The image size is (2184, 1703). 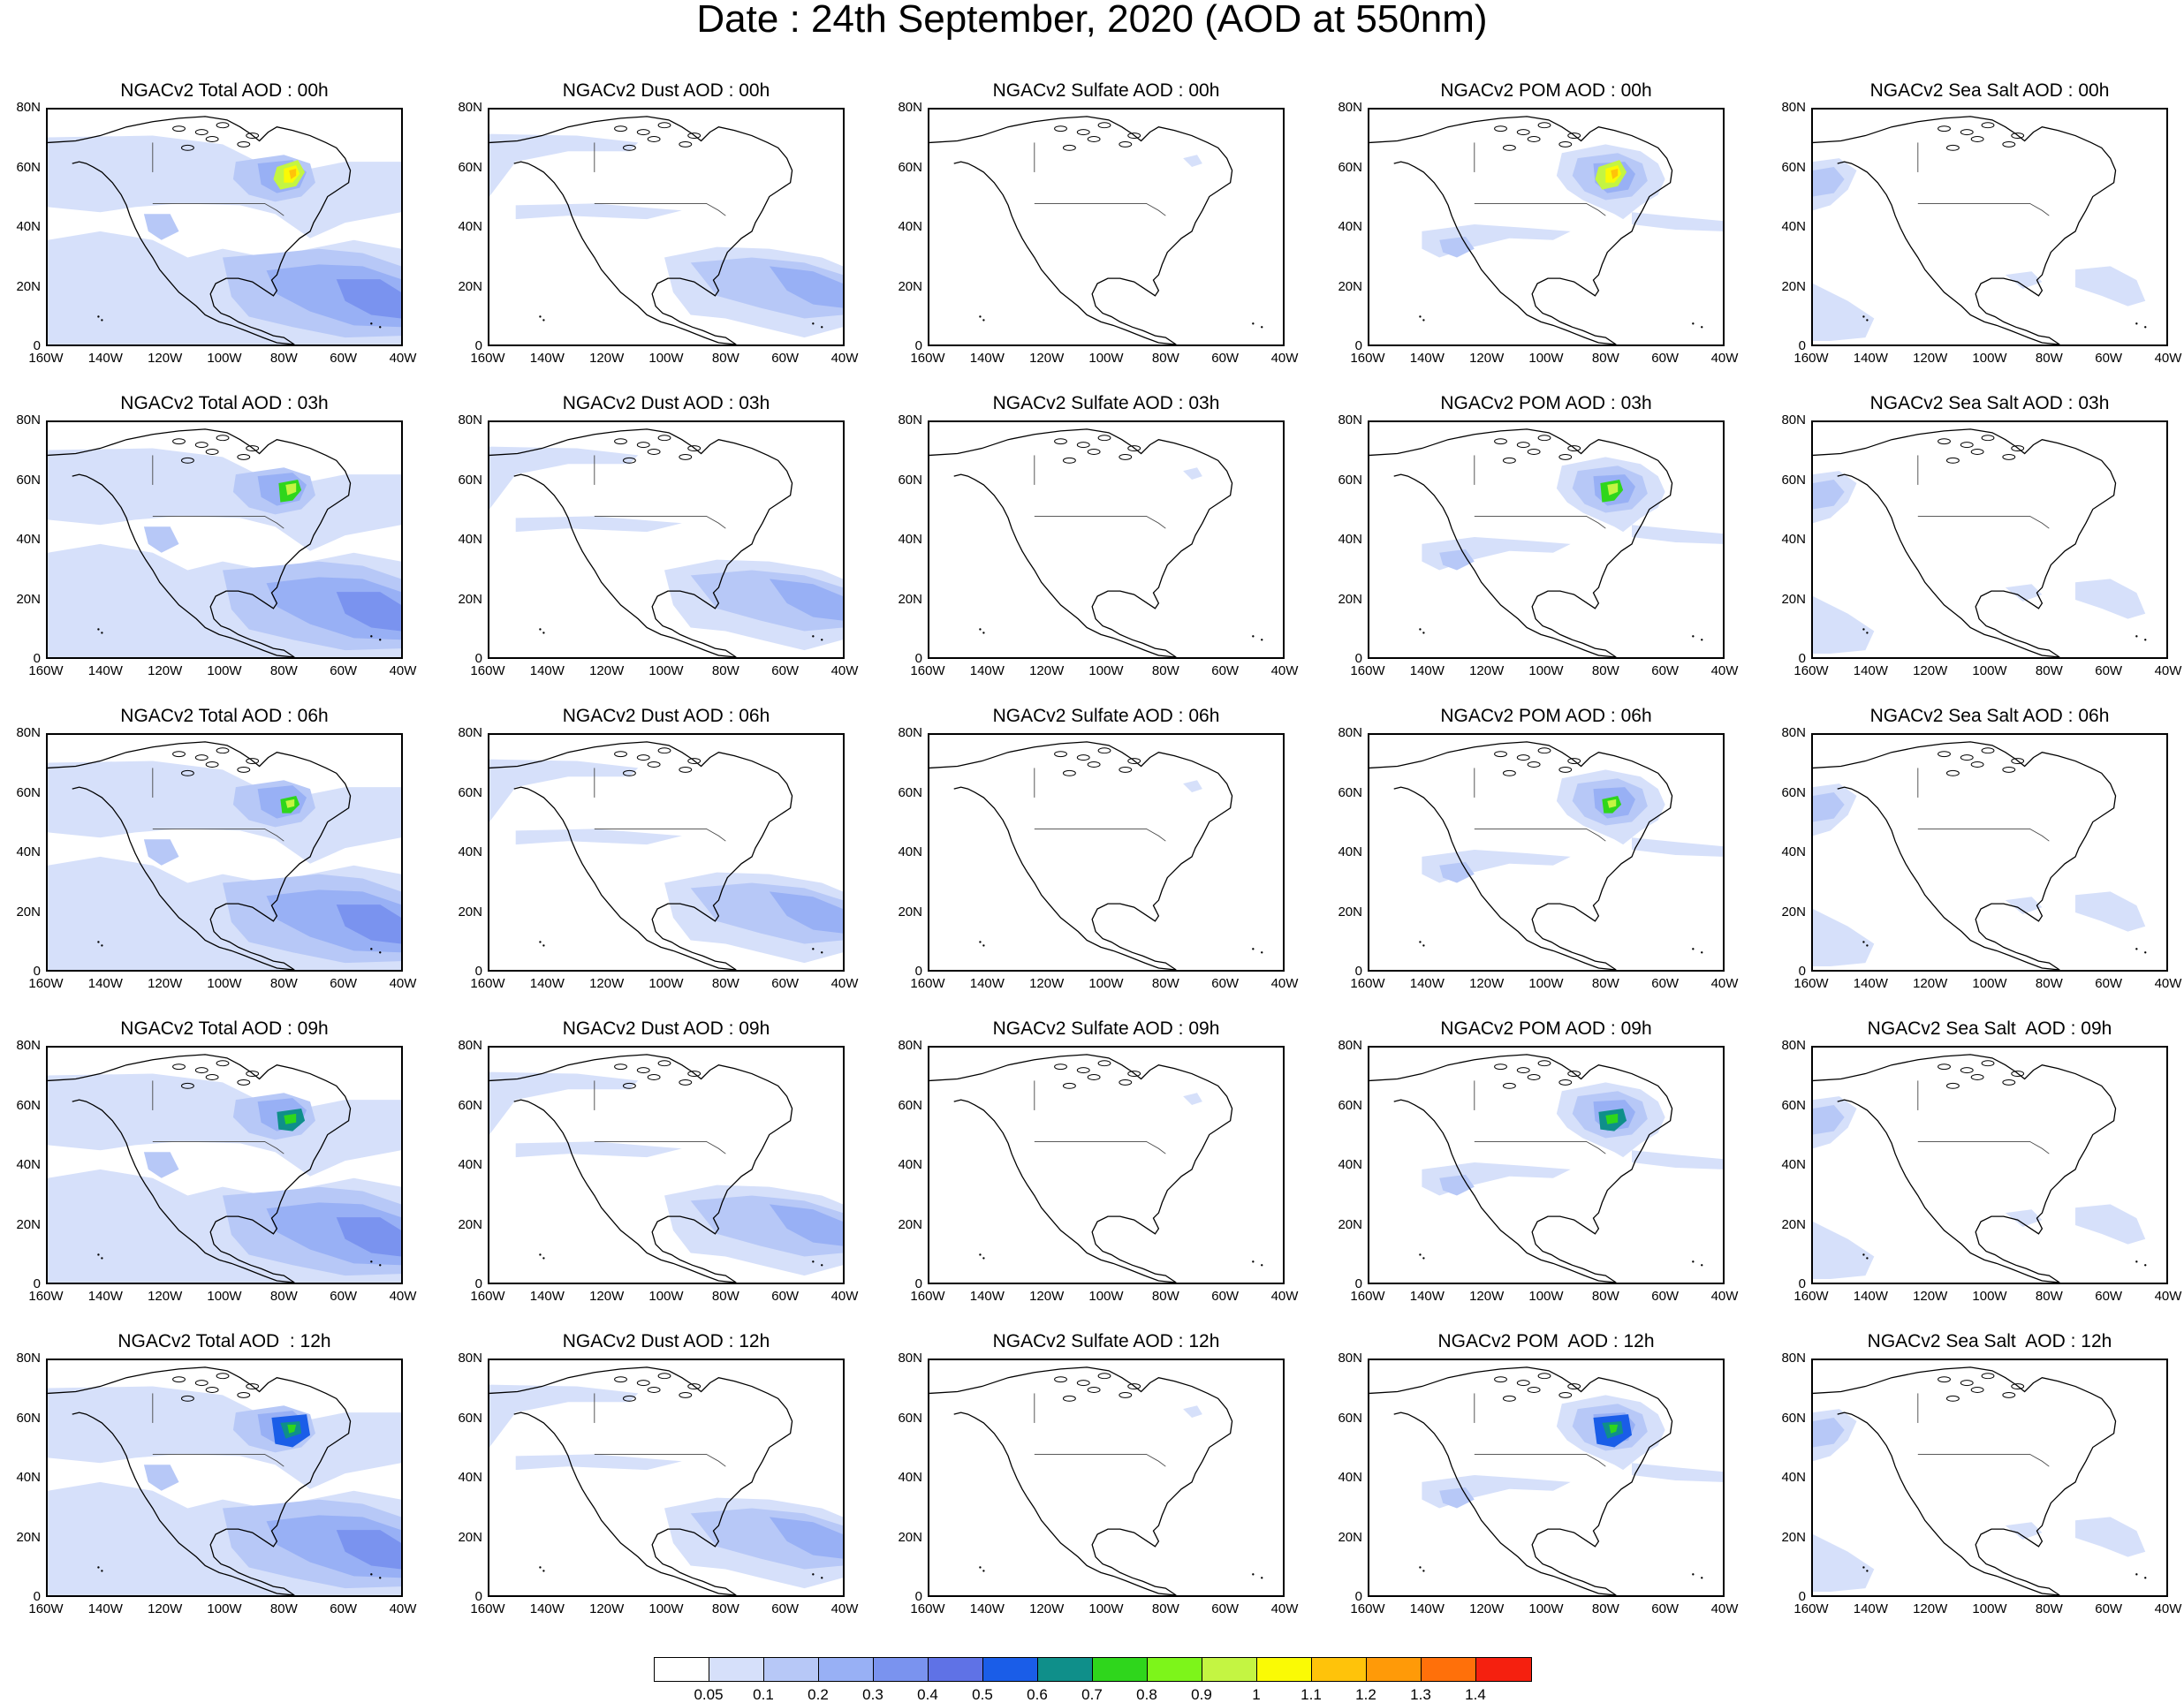 I want to click on panel-title: NGACv2 Dust AOD : 09h, so click(x=666, y=1028).